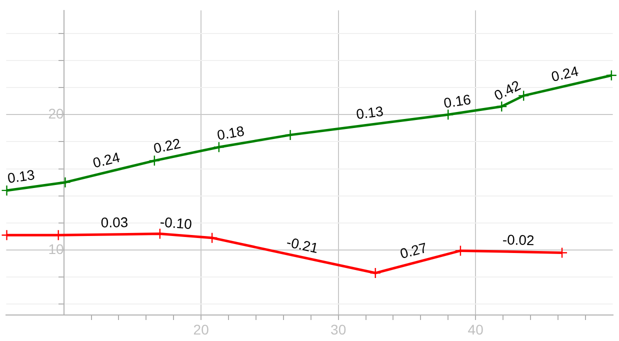 The image size is (619, 341). What do you see at coordinates (413, 250) in the screenshot?
I see `annotation: 0.27` at bounding box center [413, 250].